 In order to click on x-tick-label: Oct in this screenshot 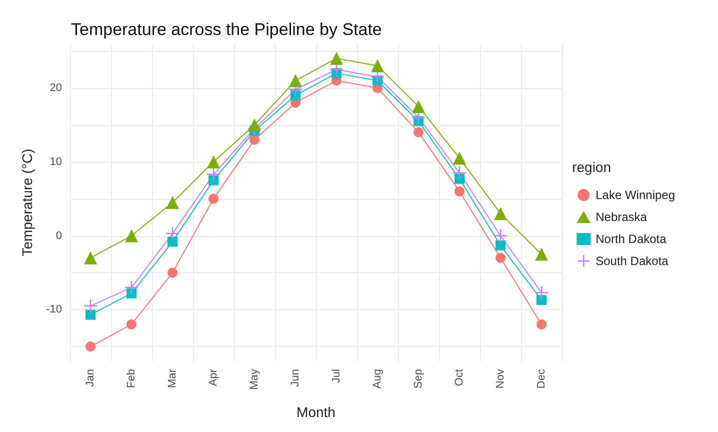, I will do `click(460, 377)`.